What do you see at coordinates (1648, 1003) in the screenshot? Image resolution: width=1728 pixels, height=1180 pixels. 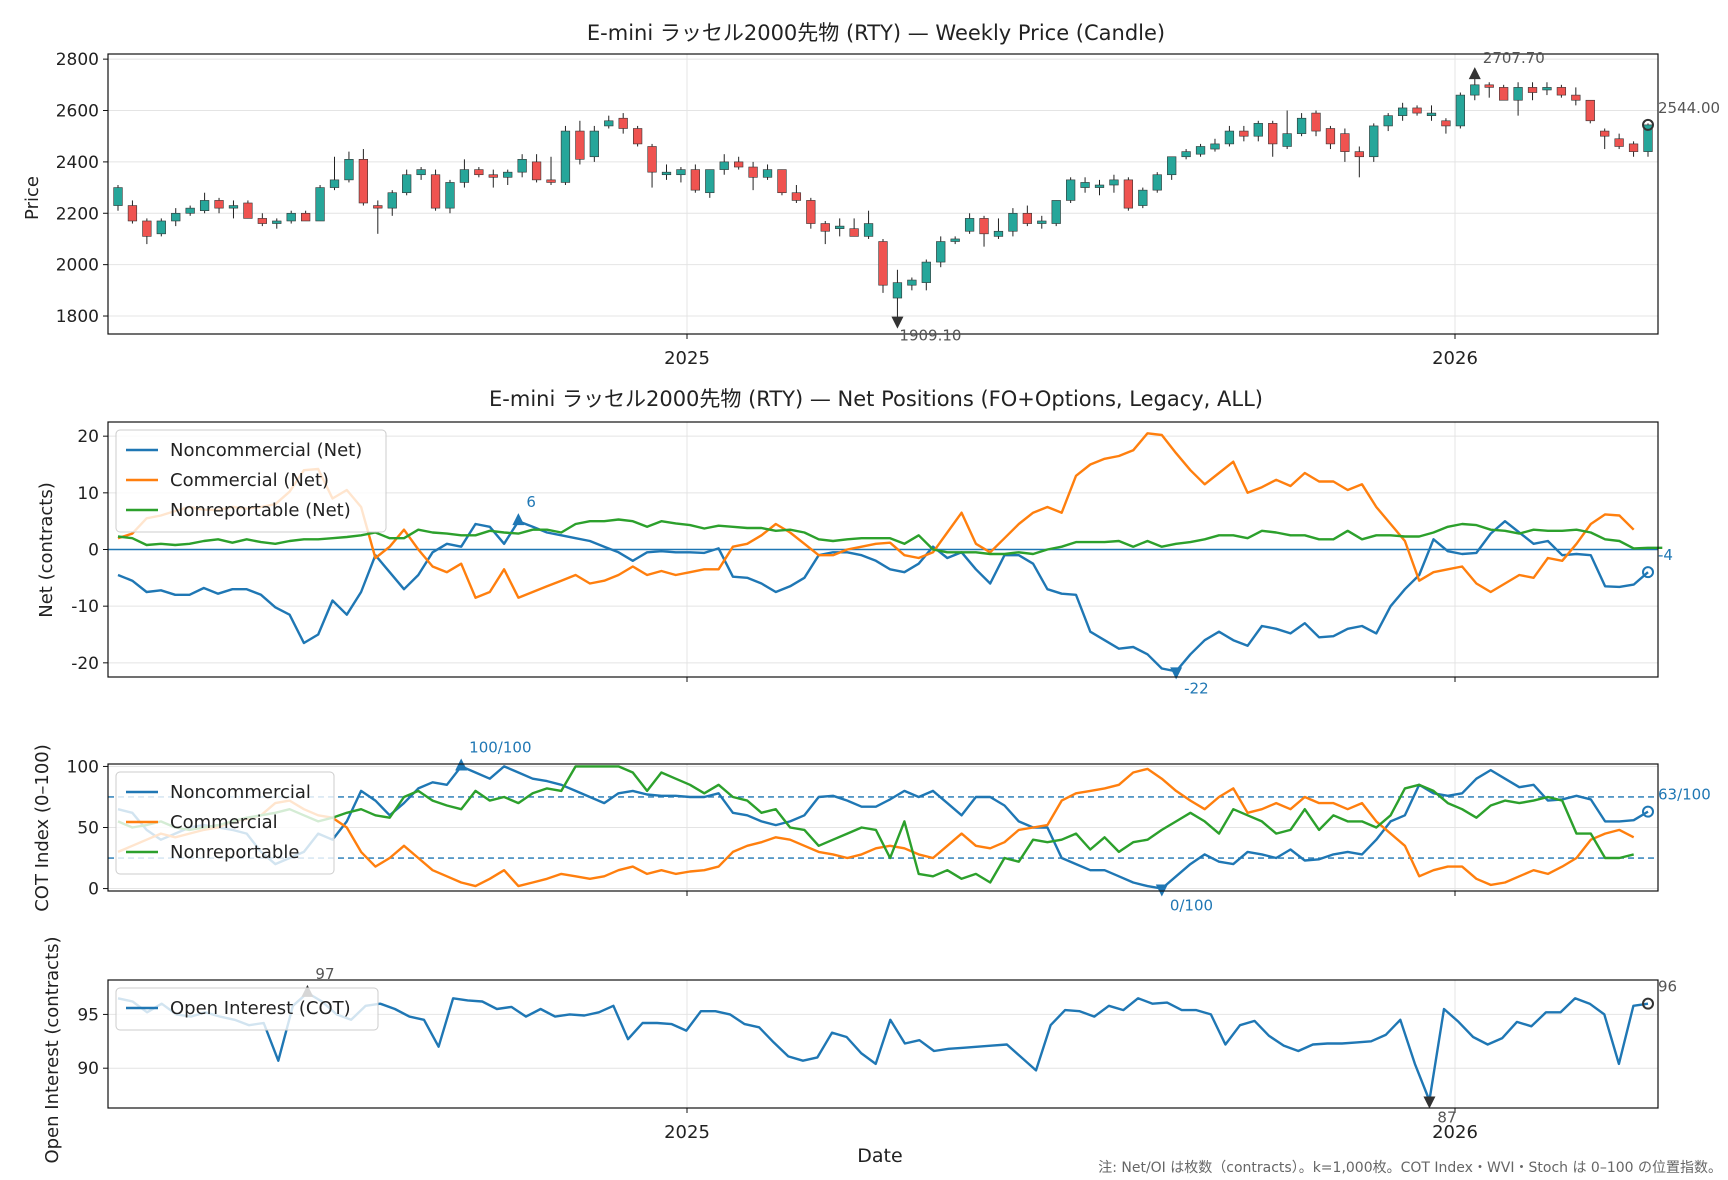 I see `open-interest-last-marker` at bounding box center [1648, 1003].